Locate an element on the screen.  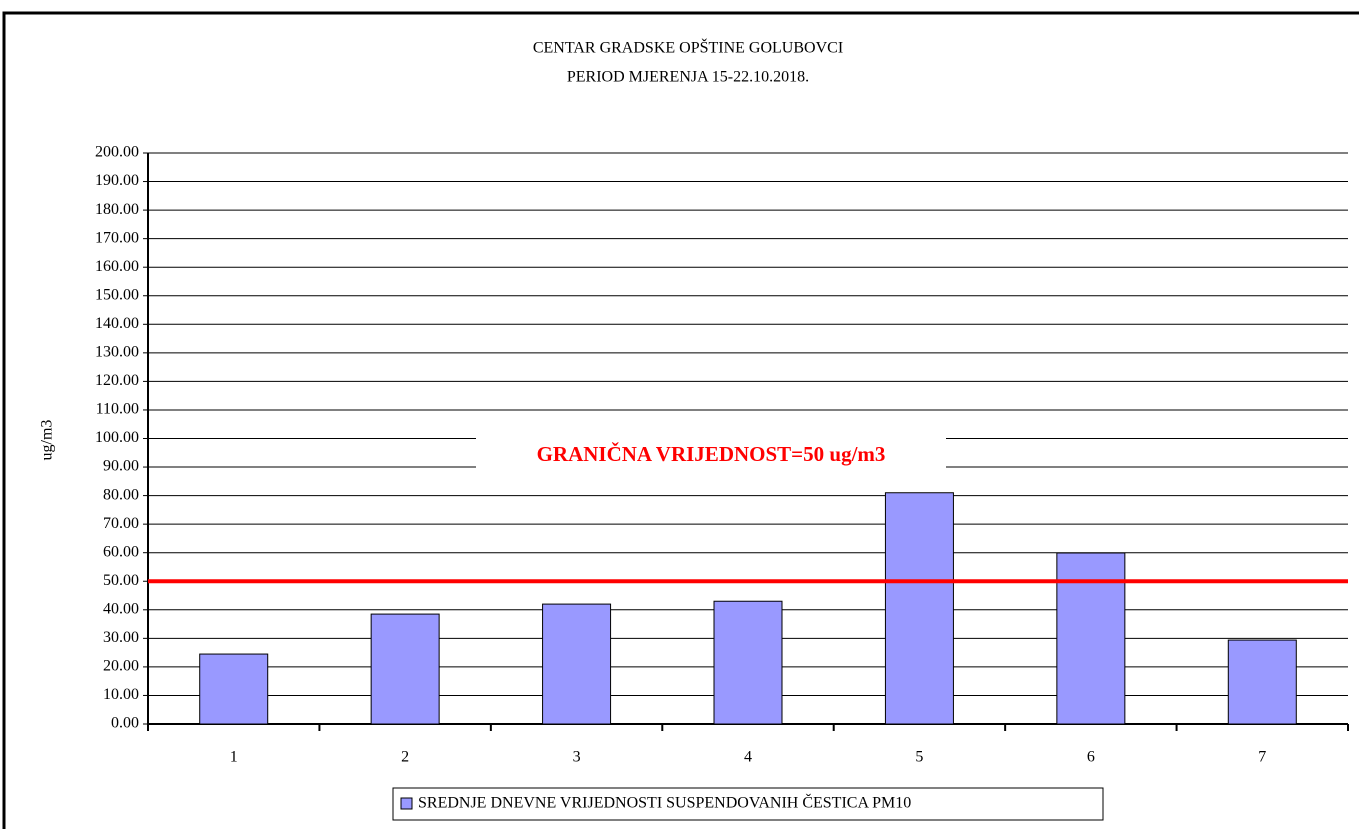
y-tick-label: 0.00 is located at coordinates (125, 723).